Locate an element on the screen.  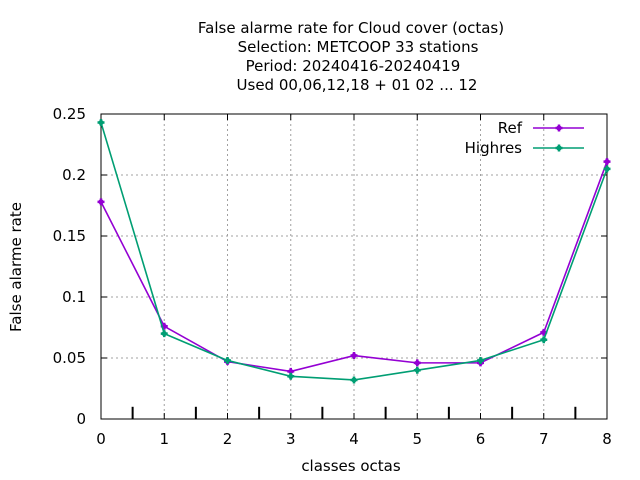
y-tick-label: 0 is located at coordinates (81, 419).